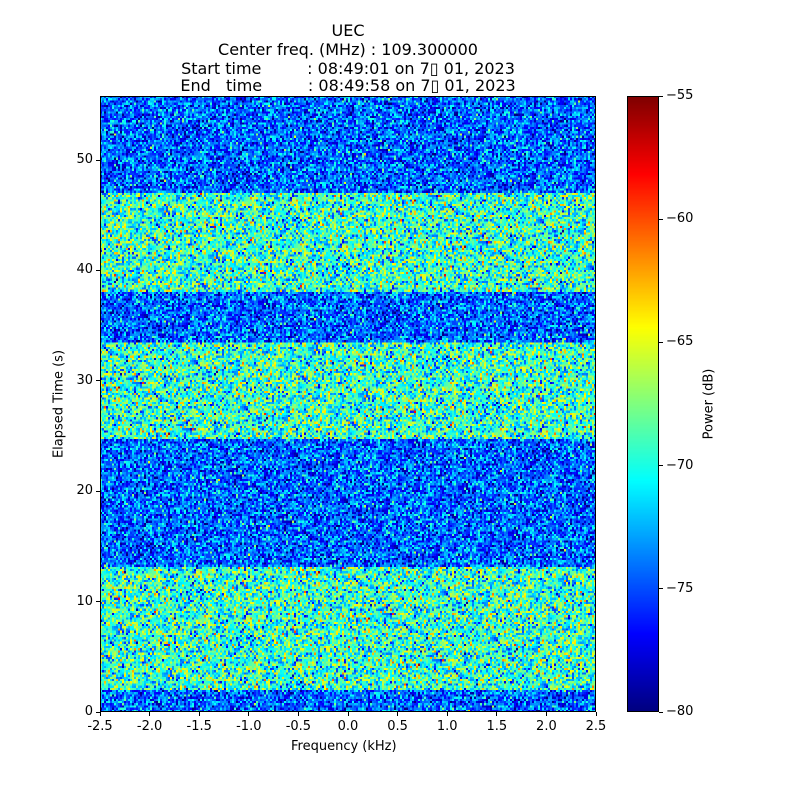 This screenshot has height=800, width=800. I want to click on x-tick-label: -2.0, so click(149, 726).